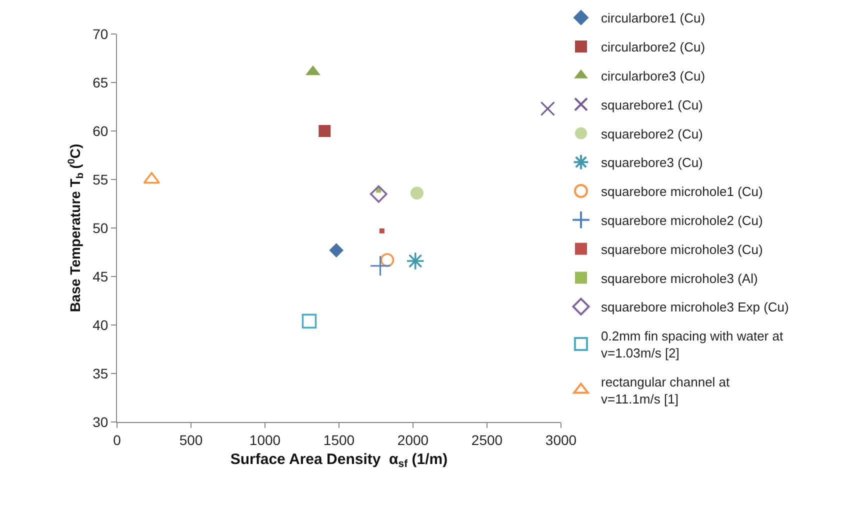 The height and width of the screenshot is (531, 846). Describe the element at coordinates (653, 47) in the screenshot. I see `legend-label: circularbore2 (Cu)` at that location.